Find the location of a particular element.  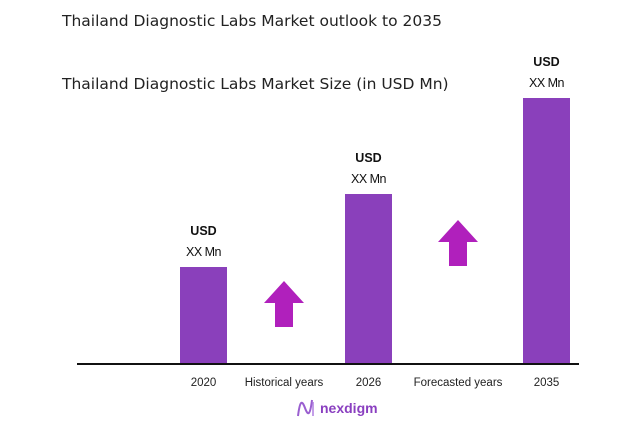

bar-2020 is located at coordinates (203, 315).